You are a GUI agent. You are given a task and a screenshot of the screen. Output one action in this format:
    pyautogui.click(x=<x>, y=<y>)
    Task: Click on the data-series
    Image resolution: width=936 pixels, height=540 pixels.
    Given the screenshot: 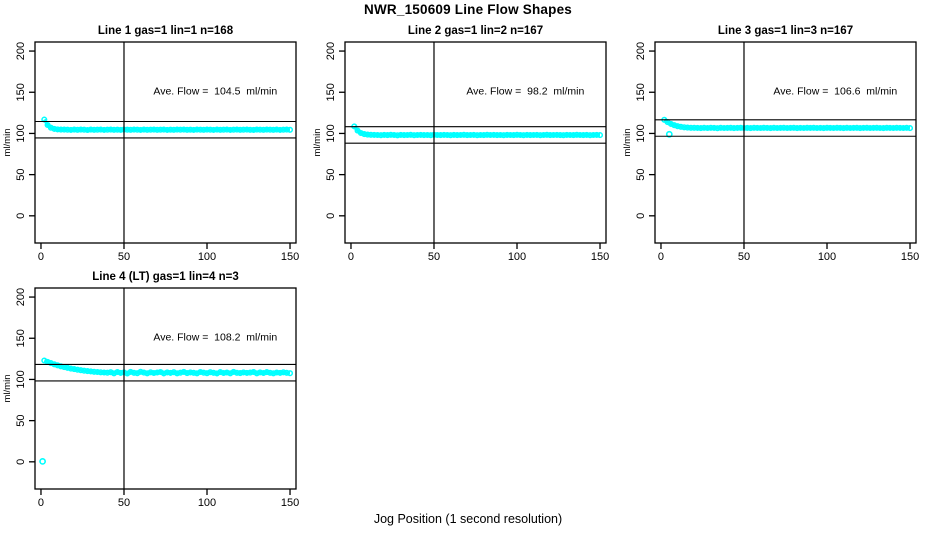 What is the action you would take?
    pyautogui.click(x=167, y=367)
    